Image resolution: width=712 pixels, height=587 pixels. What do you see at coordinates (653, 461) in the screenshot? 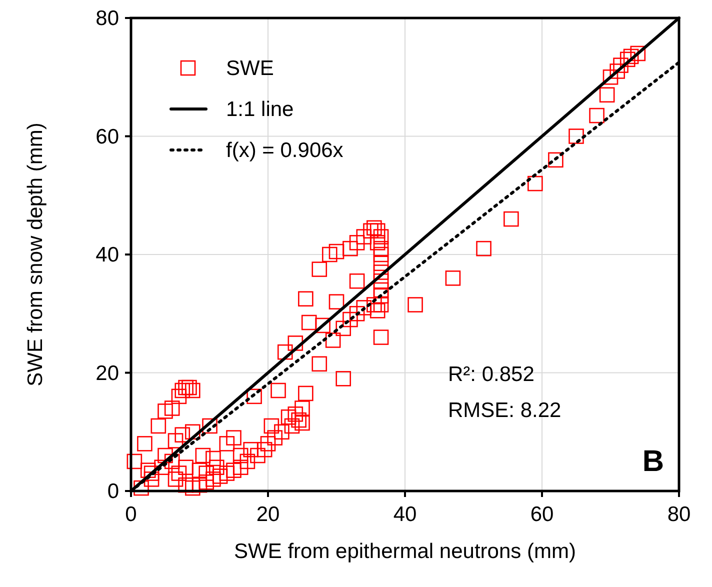
I see `annotation: B` at bounding box center [653, 461].